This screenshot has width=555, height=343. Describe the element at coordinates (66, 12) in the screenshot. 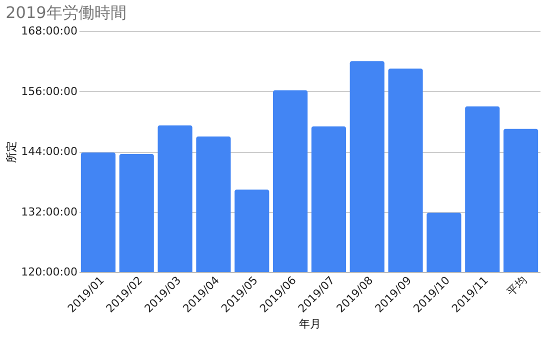

I see `chart-title: 2019年労働時間` at that location.